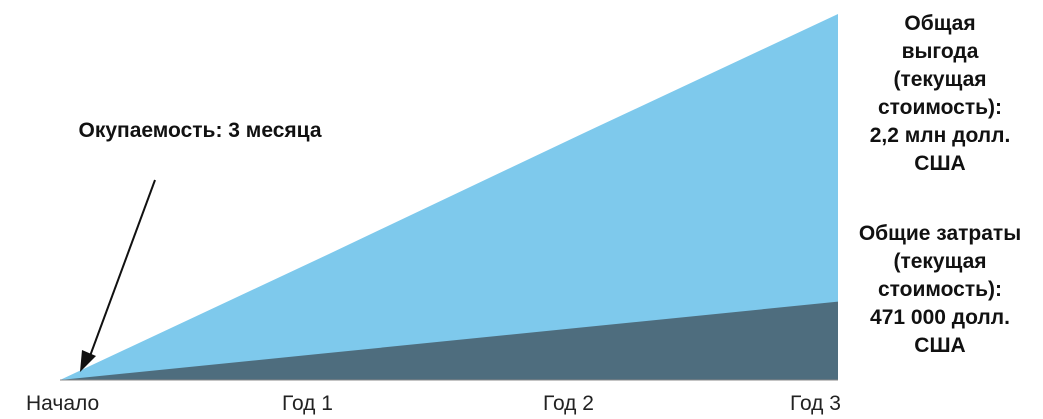 Image resolution: width=1043 pixels, height=419 pixels. Describe the element at coordinates (88, 361) in the screenshot. I see `payback-arrow-head` at that location.